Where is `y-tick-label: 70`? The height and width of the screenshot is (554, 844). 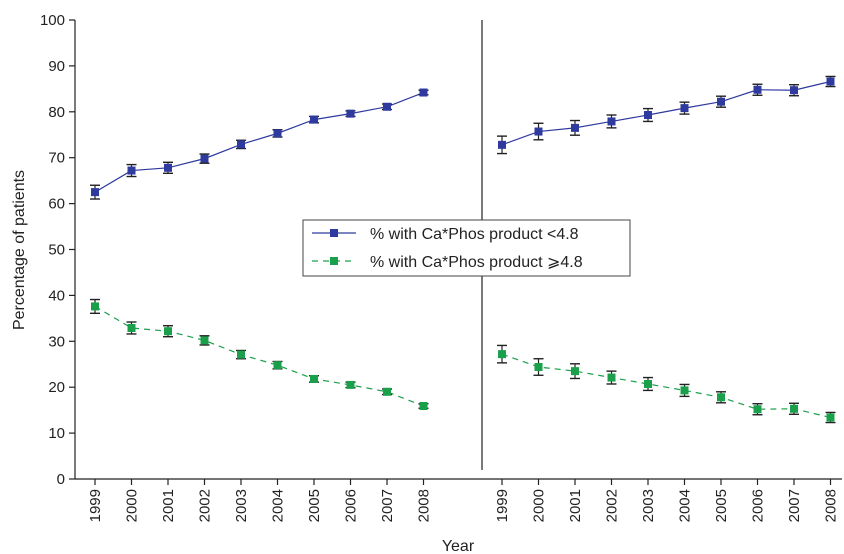 y-tick-label: 70 is located at coordinates (56, 158).